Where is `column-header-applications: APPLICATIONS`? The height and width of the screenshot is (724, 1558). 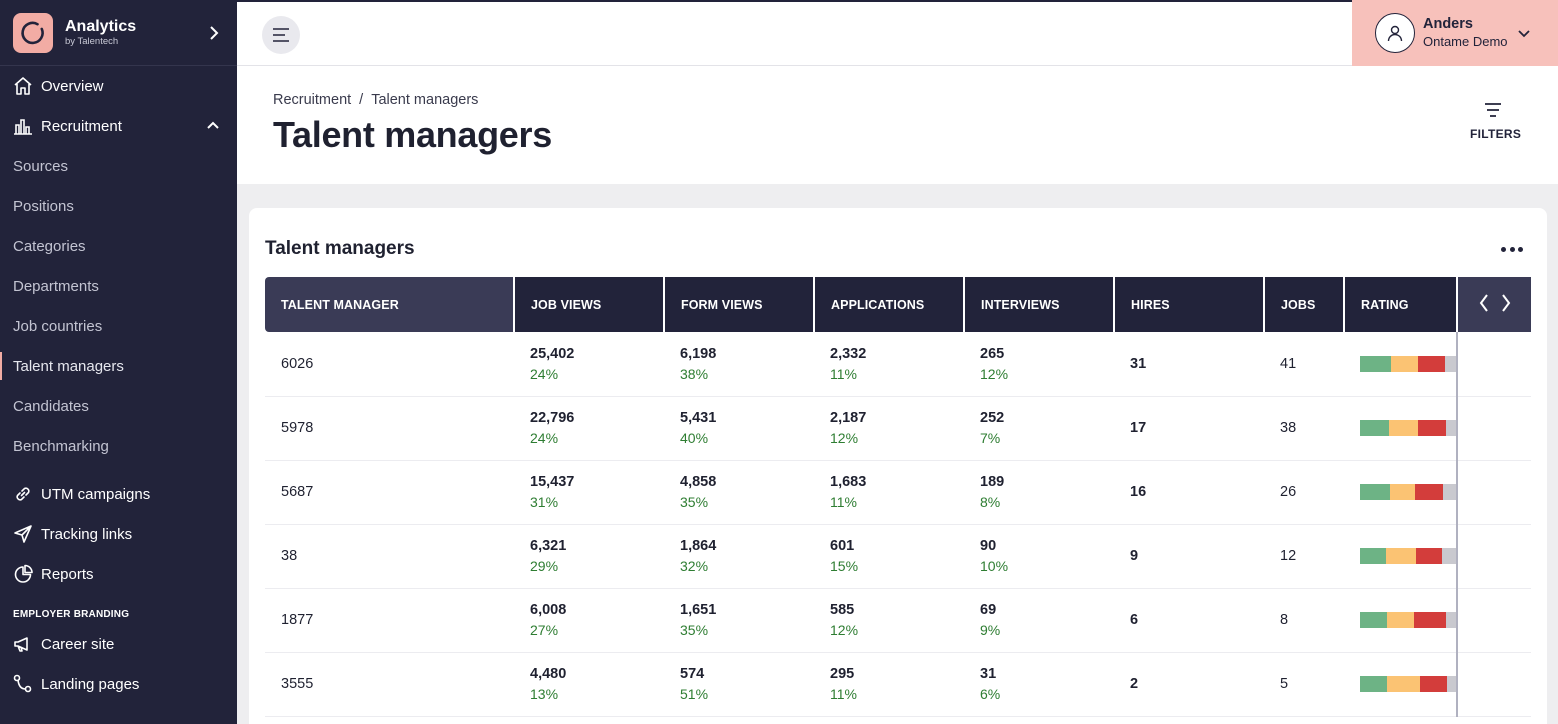 column-header-applications: APPLICATIONS is located at coordinates (889, 304).